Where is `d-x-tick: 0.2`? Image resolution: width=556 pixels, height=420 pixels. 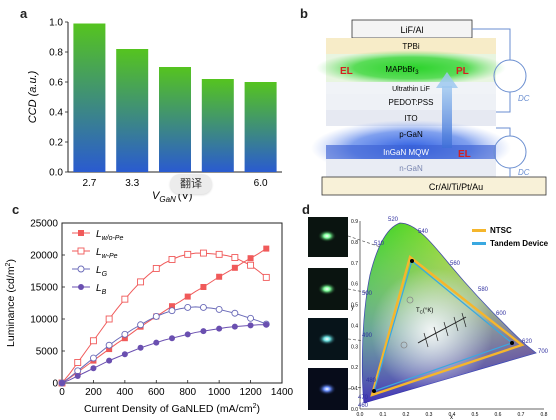 d-x-tick: 0.2 is located at coordinates (406, 415).